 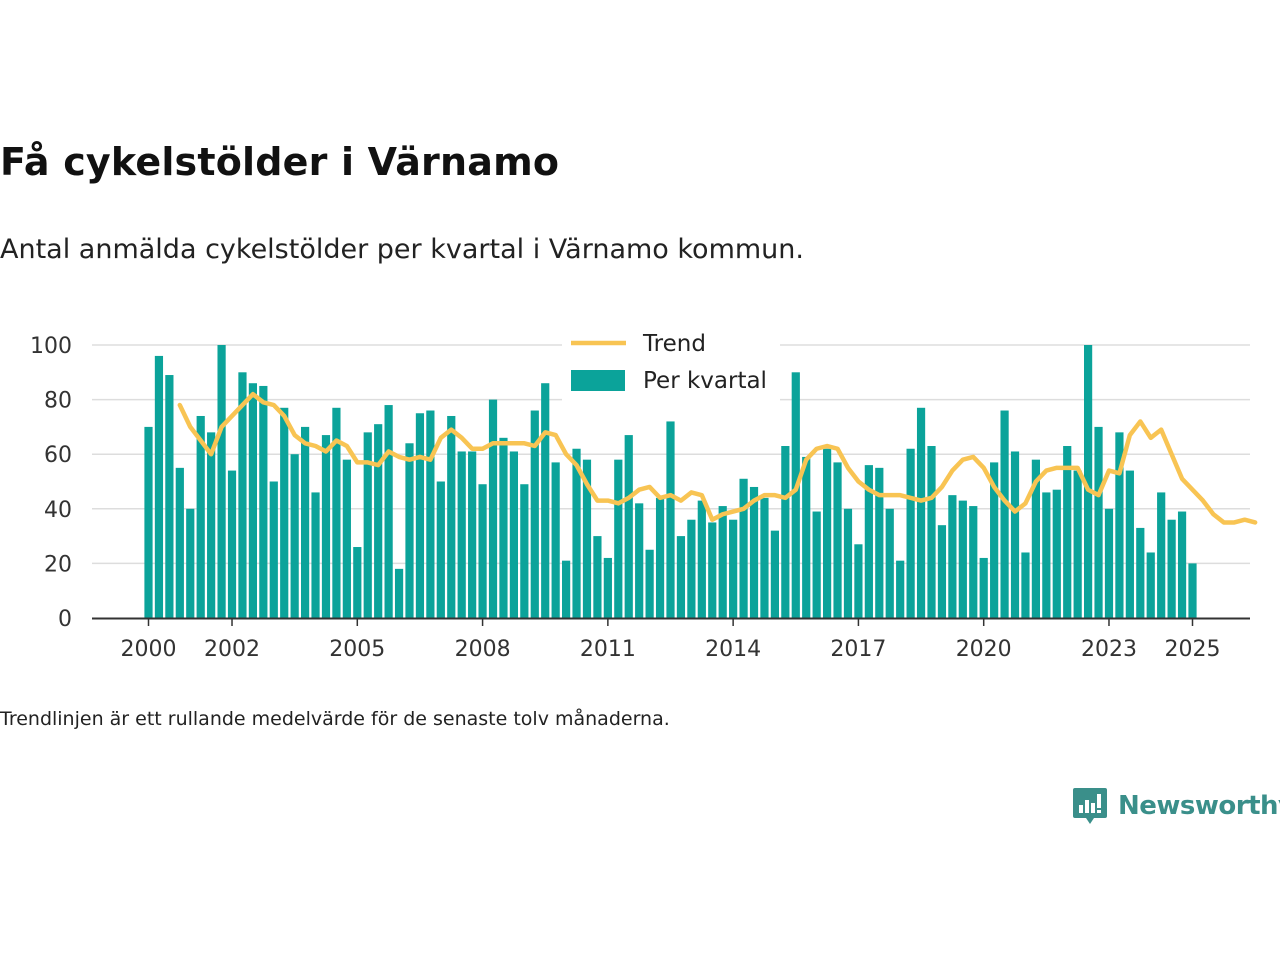 I want to click on newsworthy-logo-icon, so click(x=1090, y=806).